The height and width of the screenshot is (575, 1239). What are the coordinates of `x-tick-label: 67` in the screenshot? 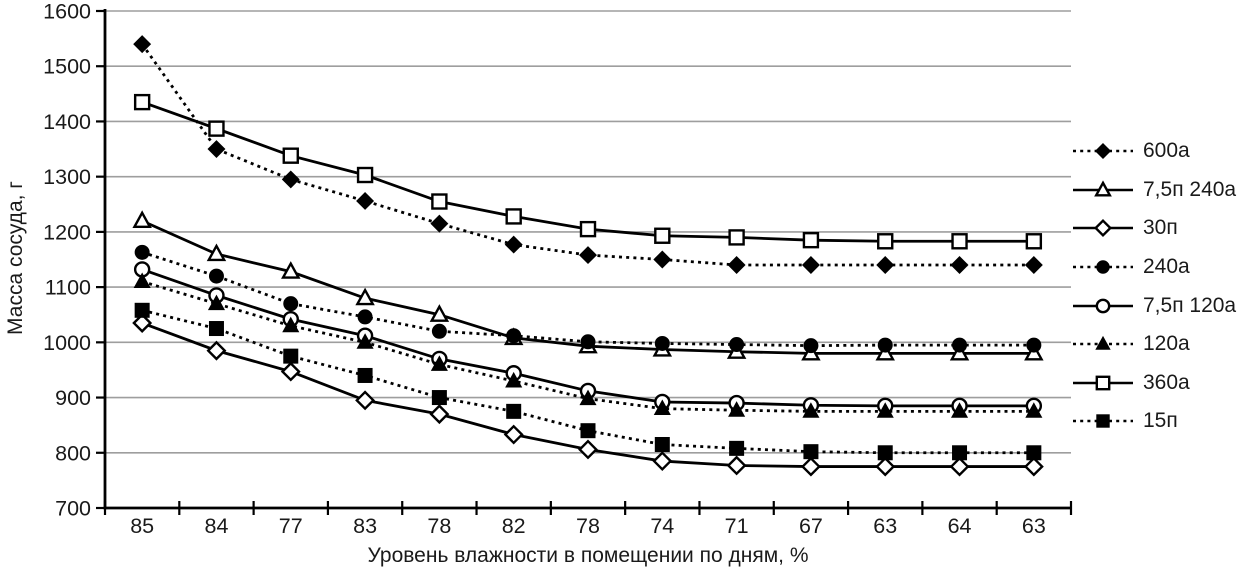 It's located at (811, 526).